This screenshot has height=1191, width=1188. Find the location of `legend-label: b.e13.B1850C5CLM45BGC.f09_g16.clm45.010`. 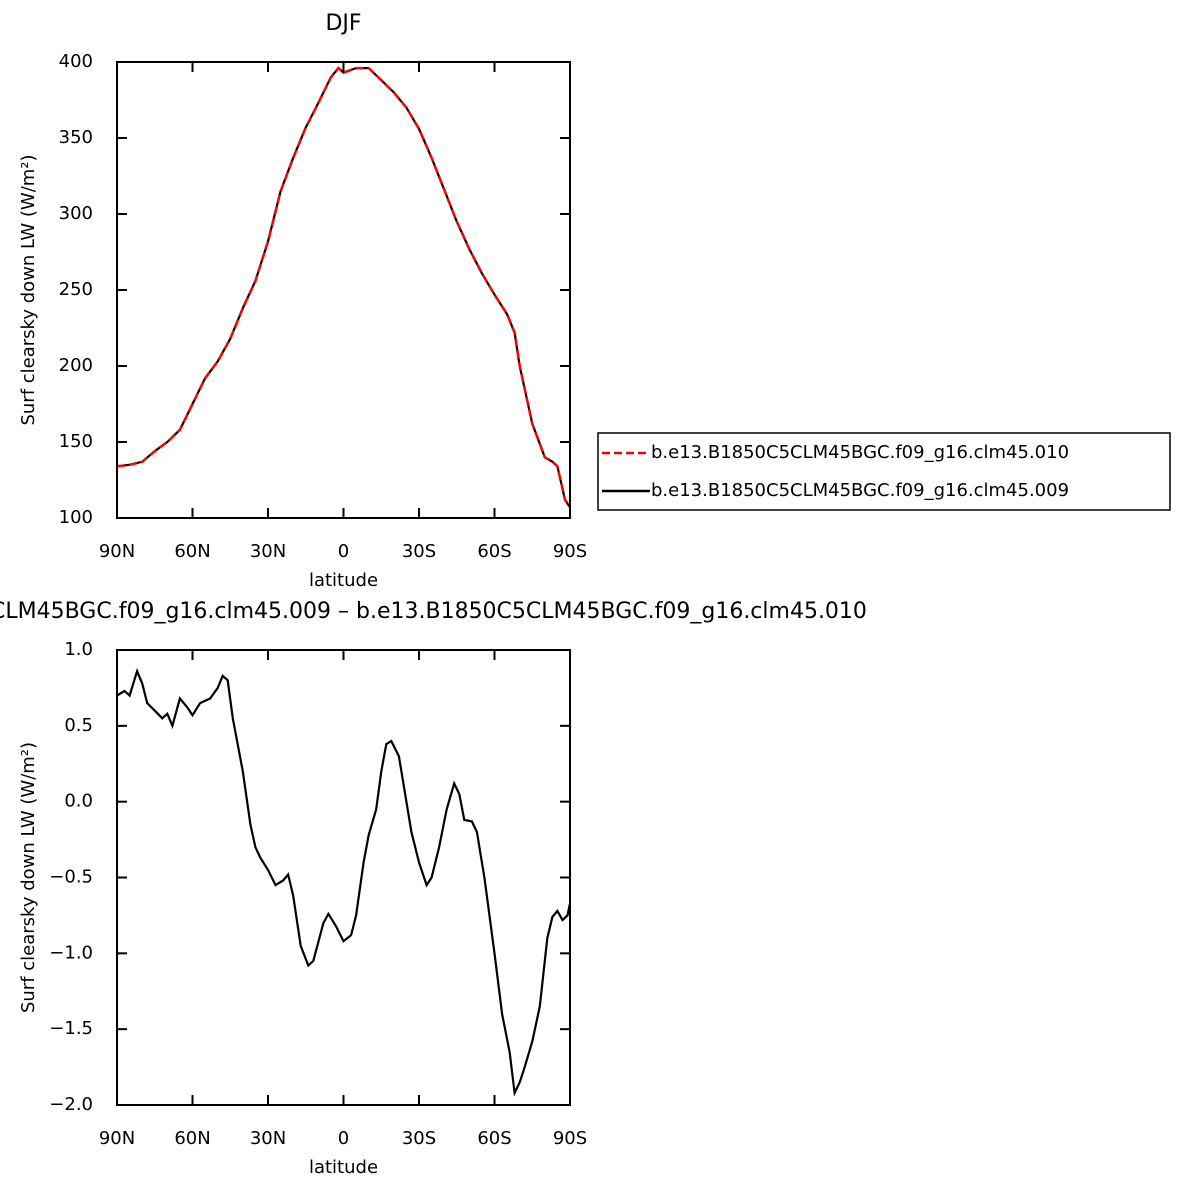

legend-label: b.e13.B1850C5CLM45BGC.f09_g16.clm45.010 is located at coordinates (860, 452).